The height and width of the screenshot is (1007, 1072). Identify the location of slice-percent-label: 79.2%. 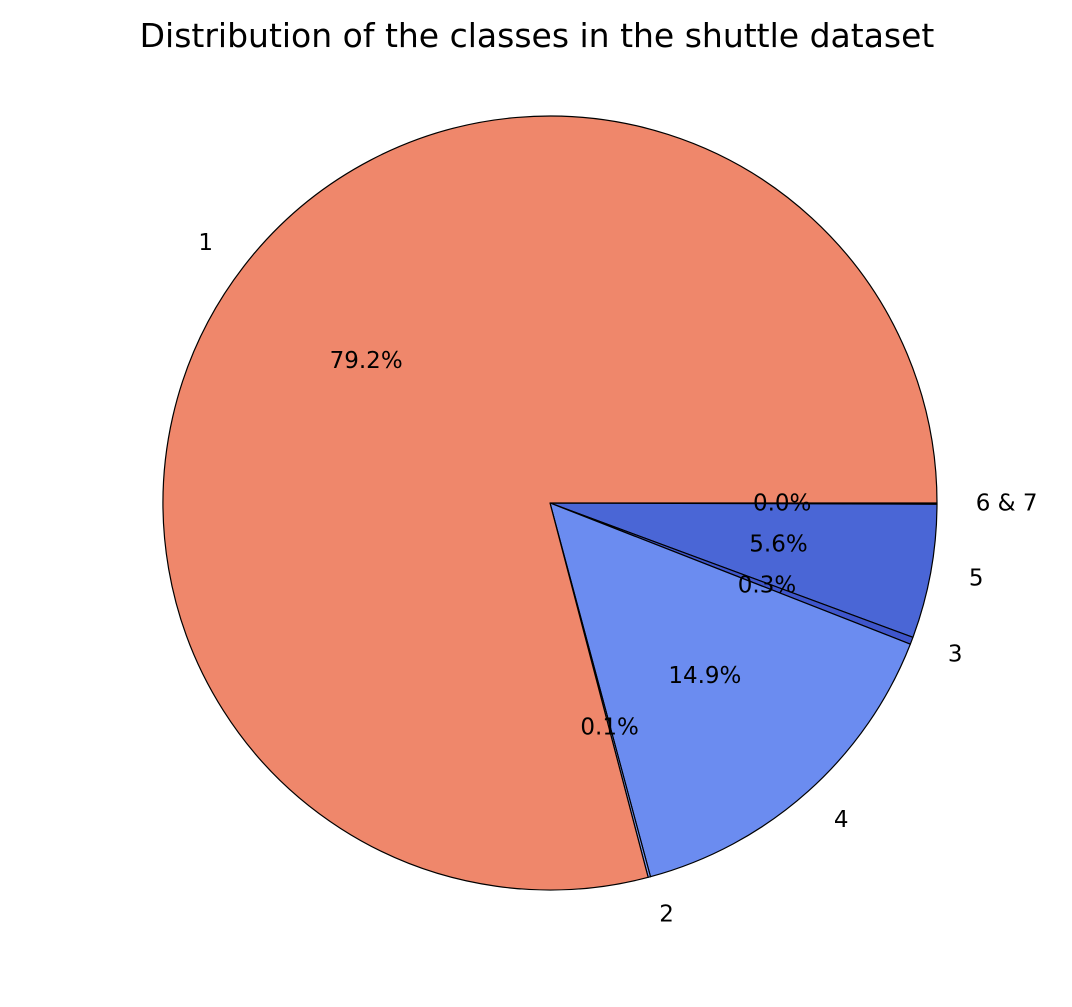
(366, 361).